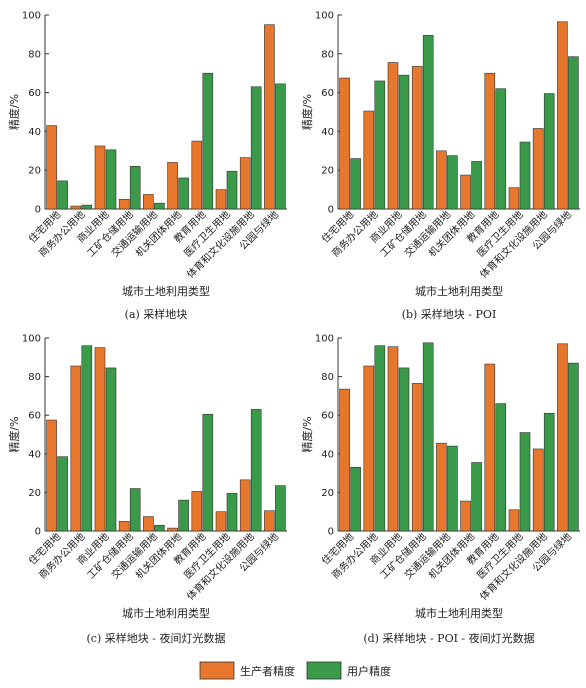 Image resolution: width=586 pixels, height=688 pixels. Describe the element at coordinates (217, 670) in the screenshot. I see `legend-producer-swatch` at that location.